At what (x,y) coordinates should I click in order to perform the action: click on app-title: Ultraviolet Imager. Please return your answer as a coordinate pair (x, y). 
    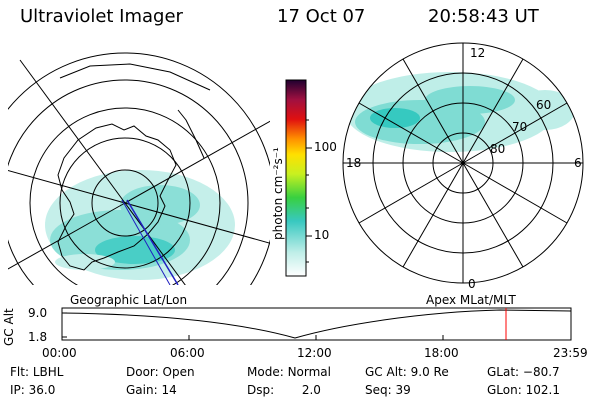
    Looking at the image, I should click on (101, 16).